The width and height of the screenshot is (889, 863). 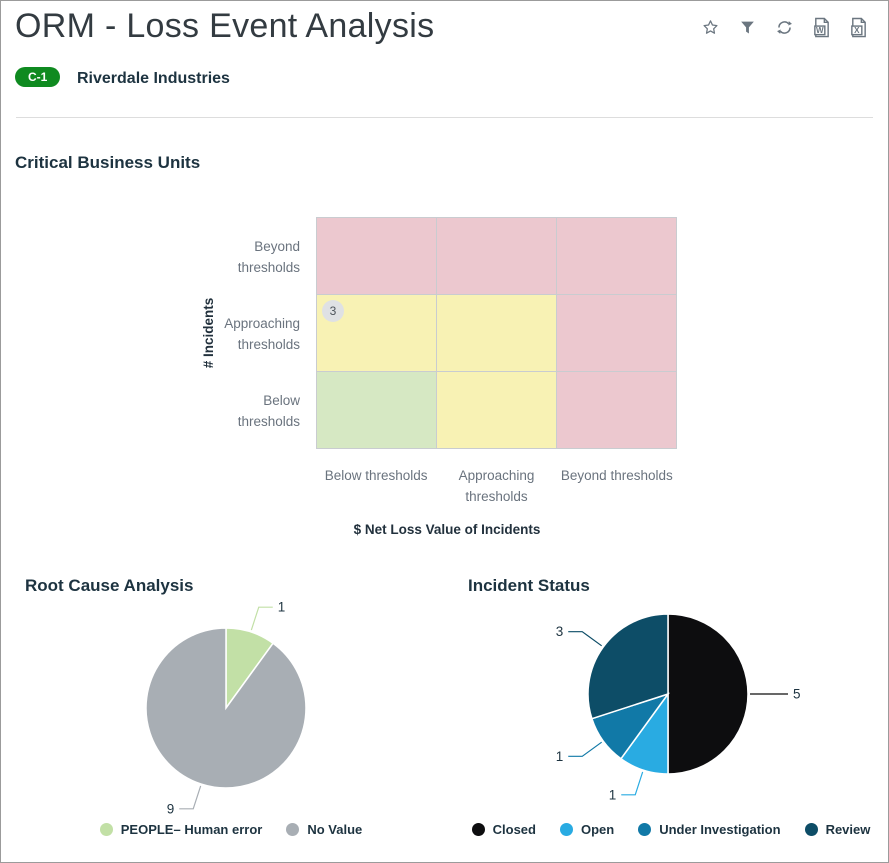 What do you see at coordinates (268, 256) in the screenshot?
I see `y-tick-beyond-thresholds: Beyond thresholds` at bounding box center [268, 256].